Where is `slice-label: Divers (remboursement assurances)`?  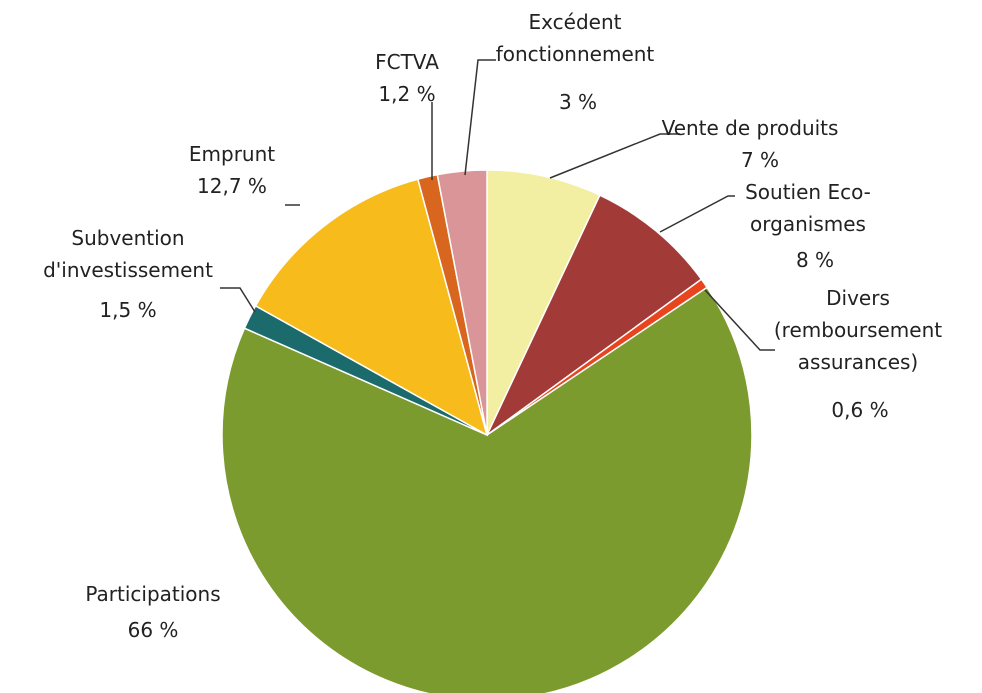
slice-label: Divers (remboursement assurances) is located at coordinates (858, 330).